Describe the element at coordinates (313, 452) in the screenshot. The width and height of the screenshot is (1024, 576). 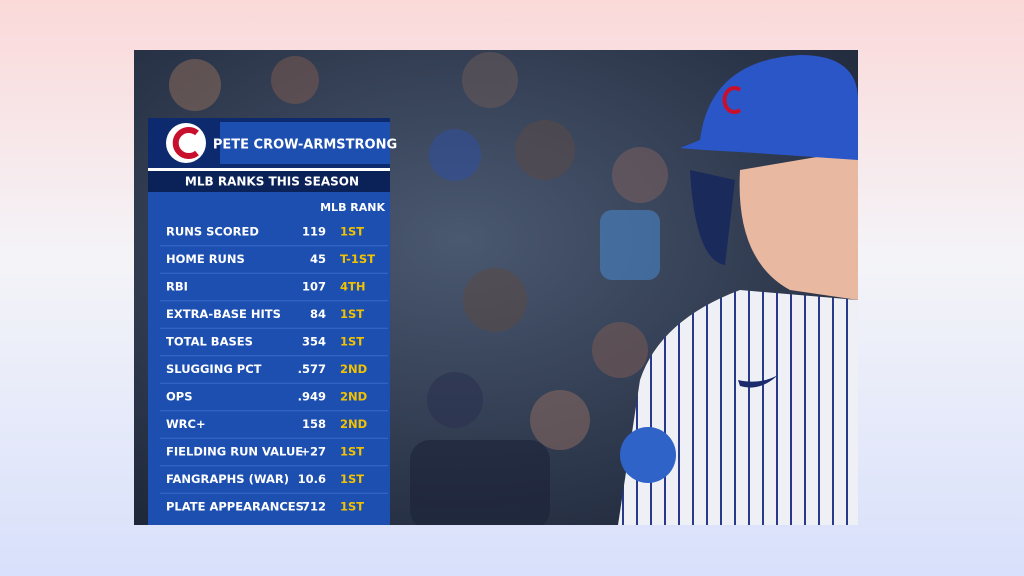
I see `stat-value: +27` at that location.